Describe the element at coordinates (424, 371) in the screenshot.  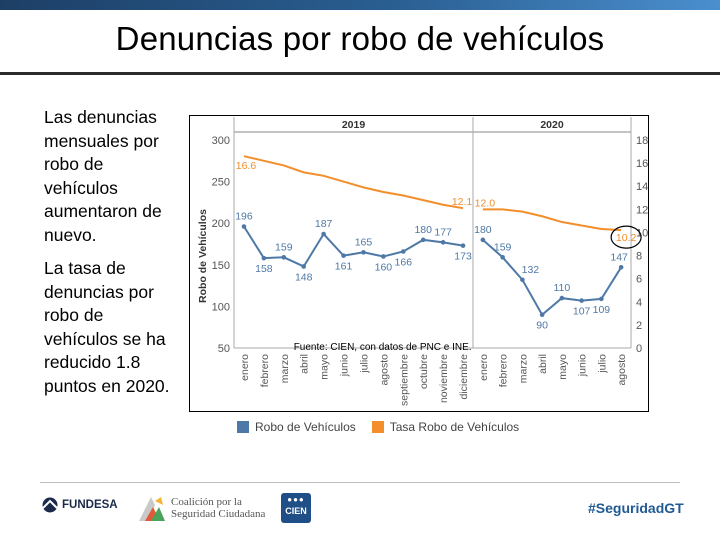
I see `month-label-2019: octubre` at that location.